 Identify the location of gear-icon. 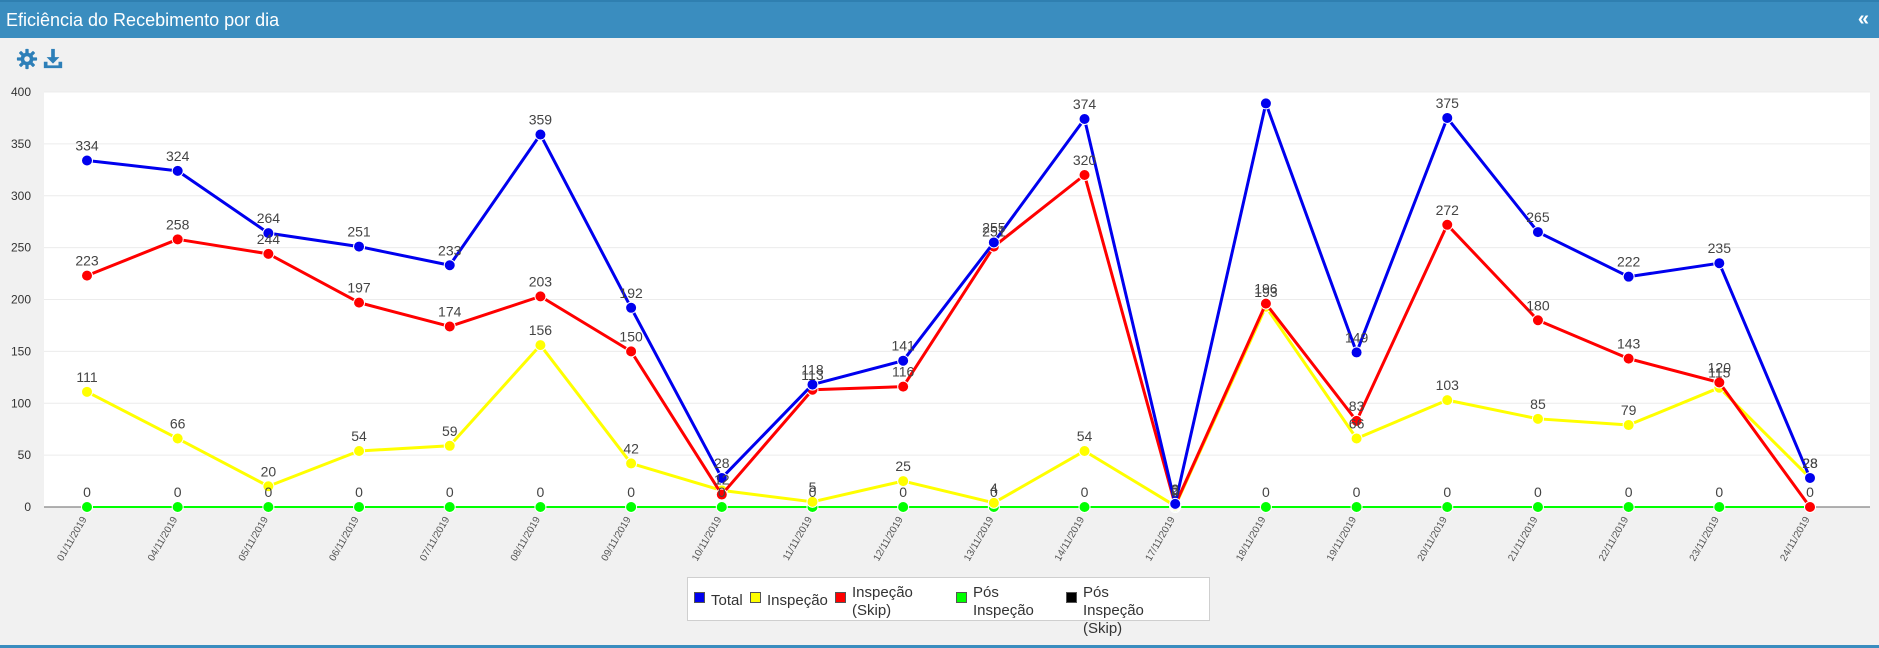
(27, 61).